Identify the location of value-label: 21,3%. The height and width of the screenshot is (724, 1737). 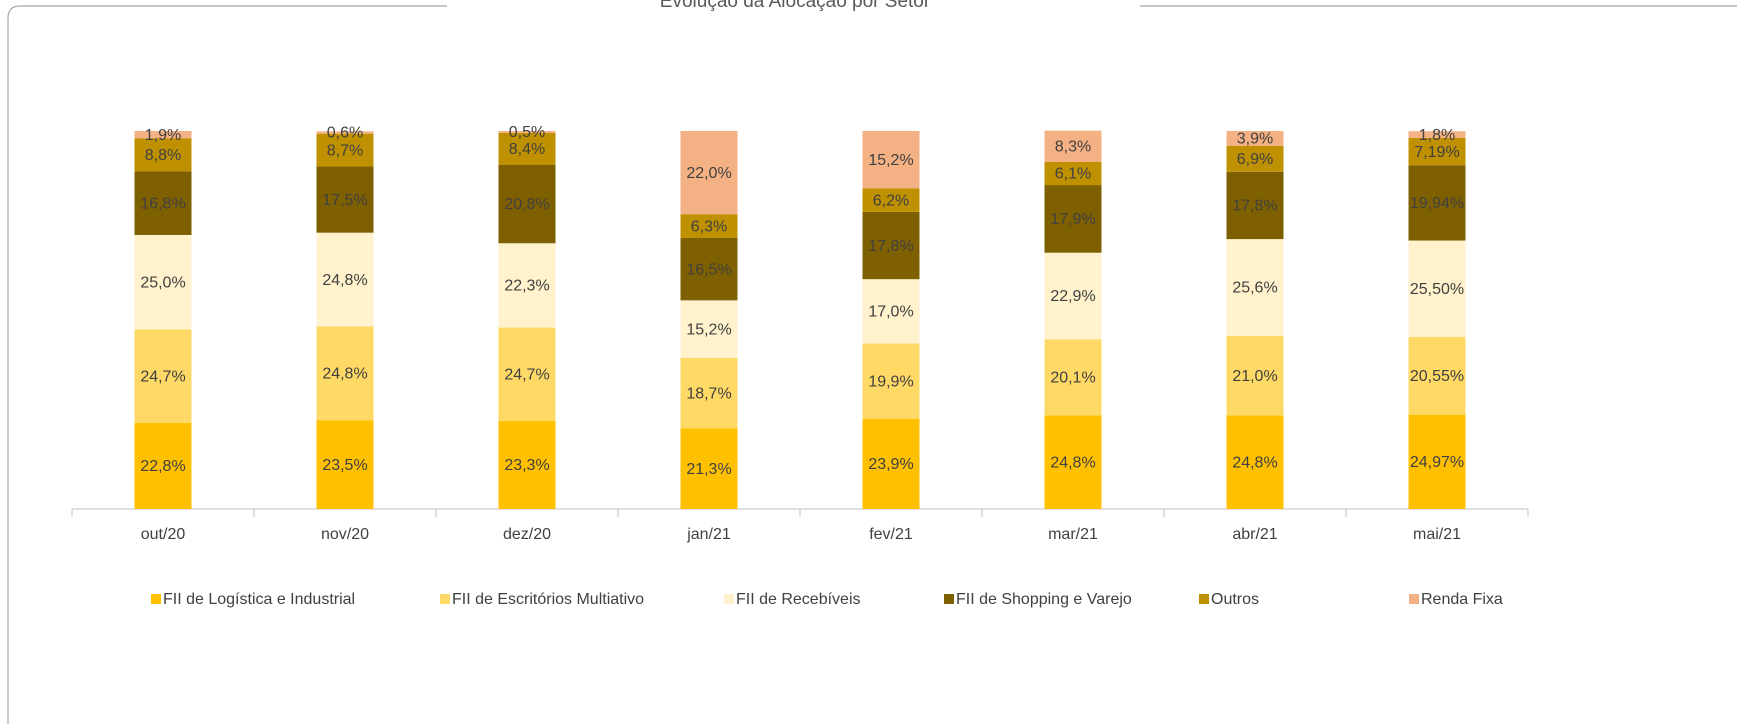
(708, 469).